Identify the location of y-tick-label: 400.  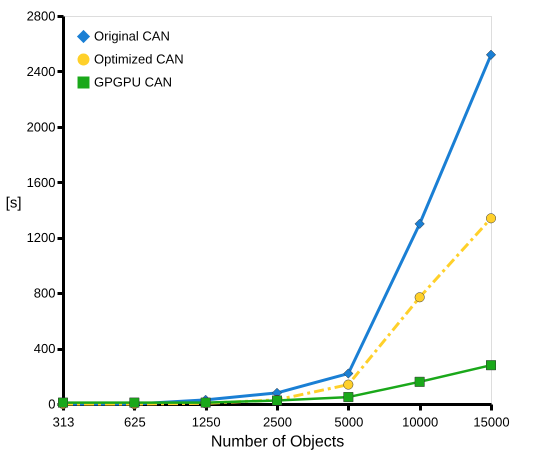
(45, 348).